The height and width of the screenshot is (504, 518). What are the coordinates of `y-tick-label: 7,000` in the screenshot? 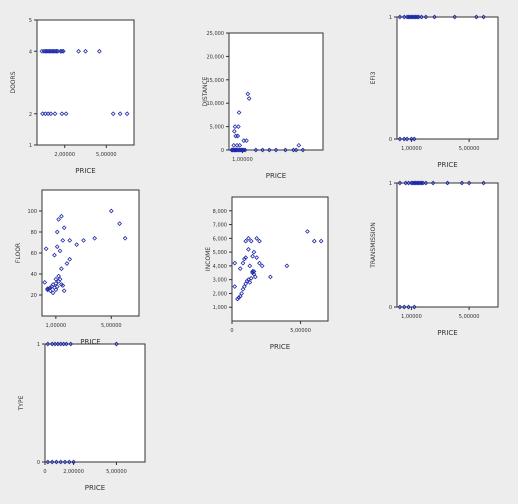 It's located at (220, 226).